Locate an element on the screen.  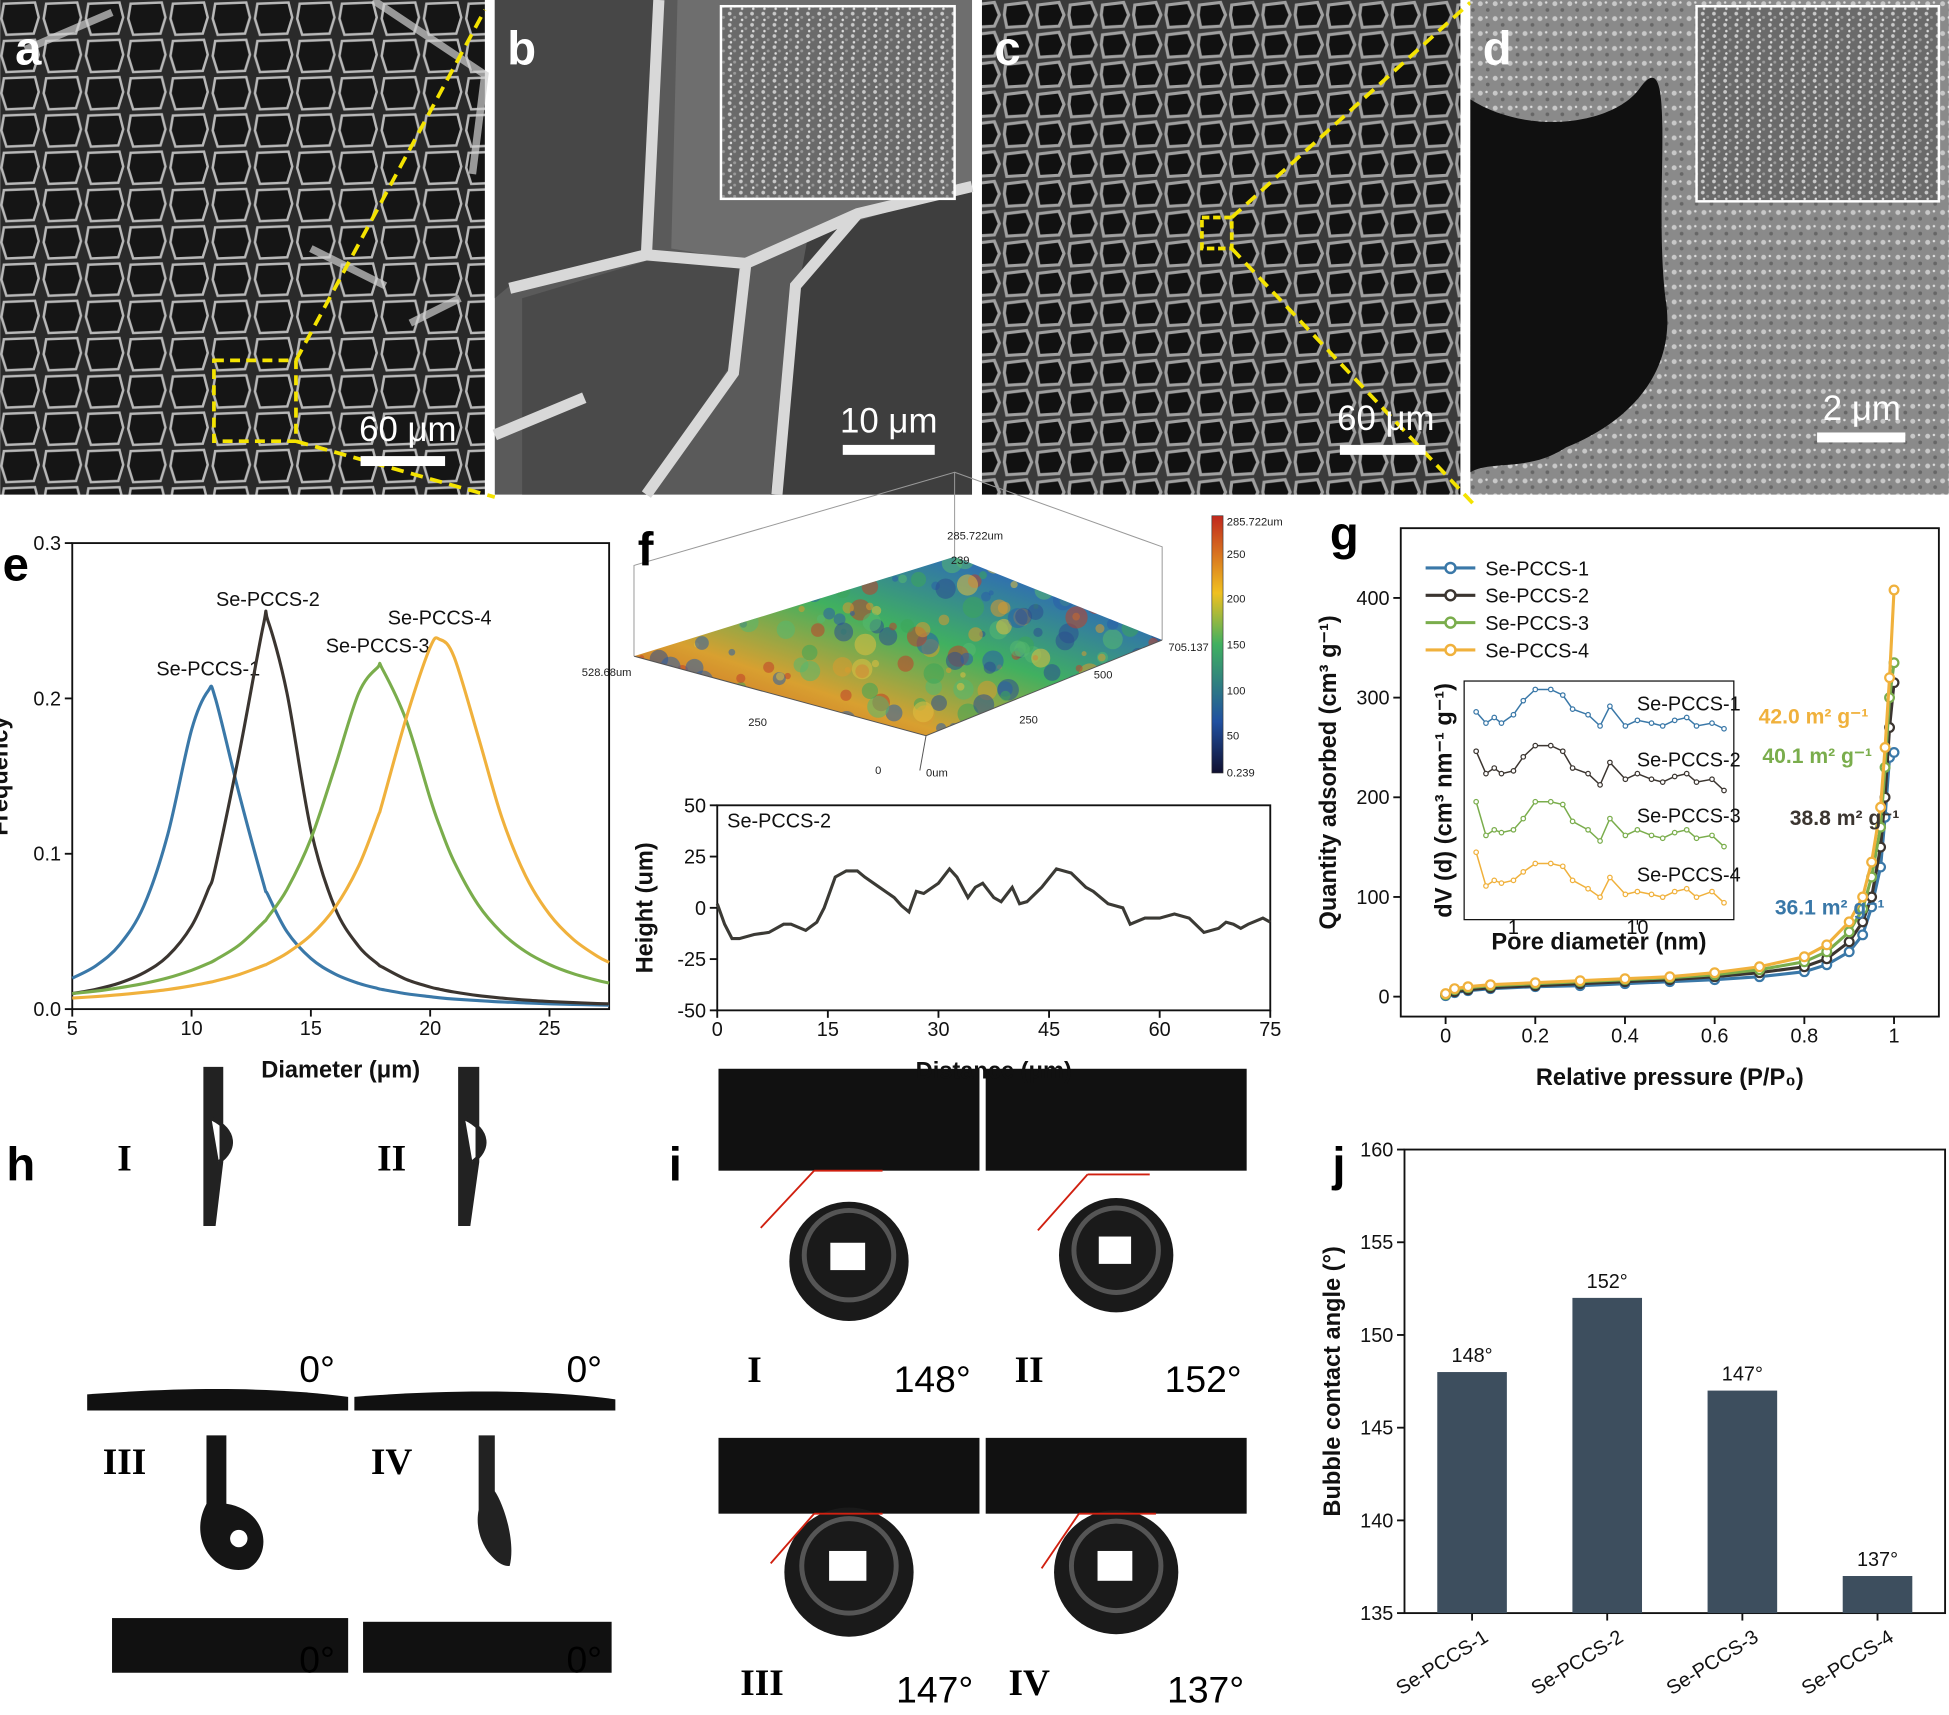
y-tick-label: 100 is located at coordinates (1372, 898).